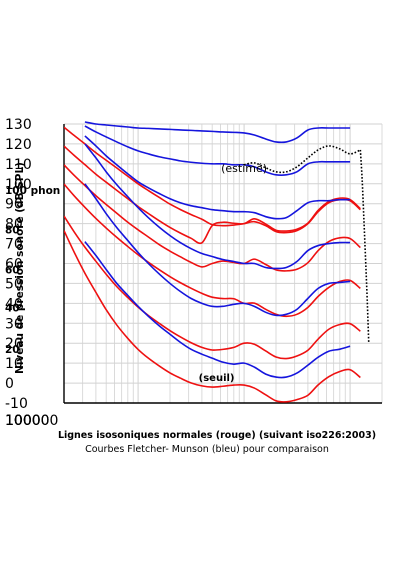 This screenshot has width=400, height=566. What do you see at coordinates (14, 364) in the screenshot?
I see `y-tick-label: 10` at bounding box center [14, 364].